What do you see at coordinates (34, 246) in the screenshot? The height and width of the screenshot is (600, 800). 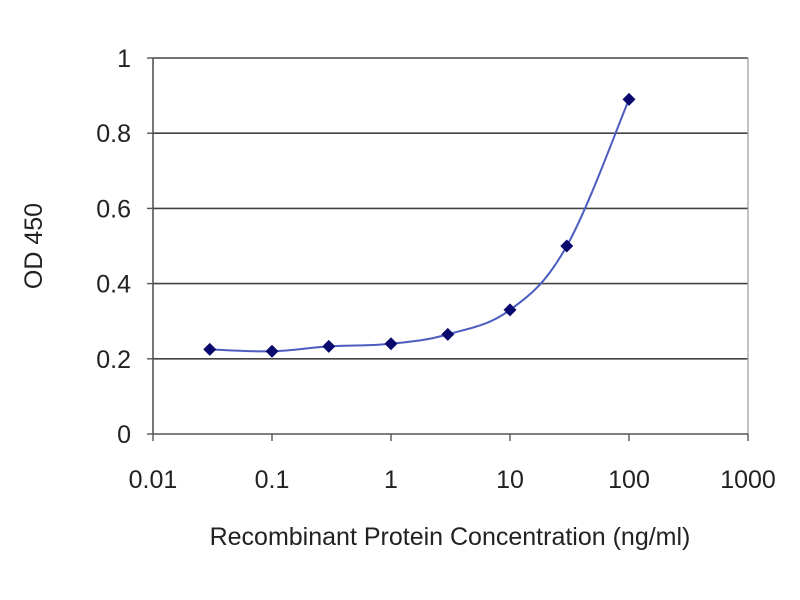 I see `y-axis-title: OD 450` at bounding box center [34, 246].